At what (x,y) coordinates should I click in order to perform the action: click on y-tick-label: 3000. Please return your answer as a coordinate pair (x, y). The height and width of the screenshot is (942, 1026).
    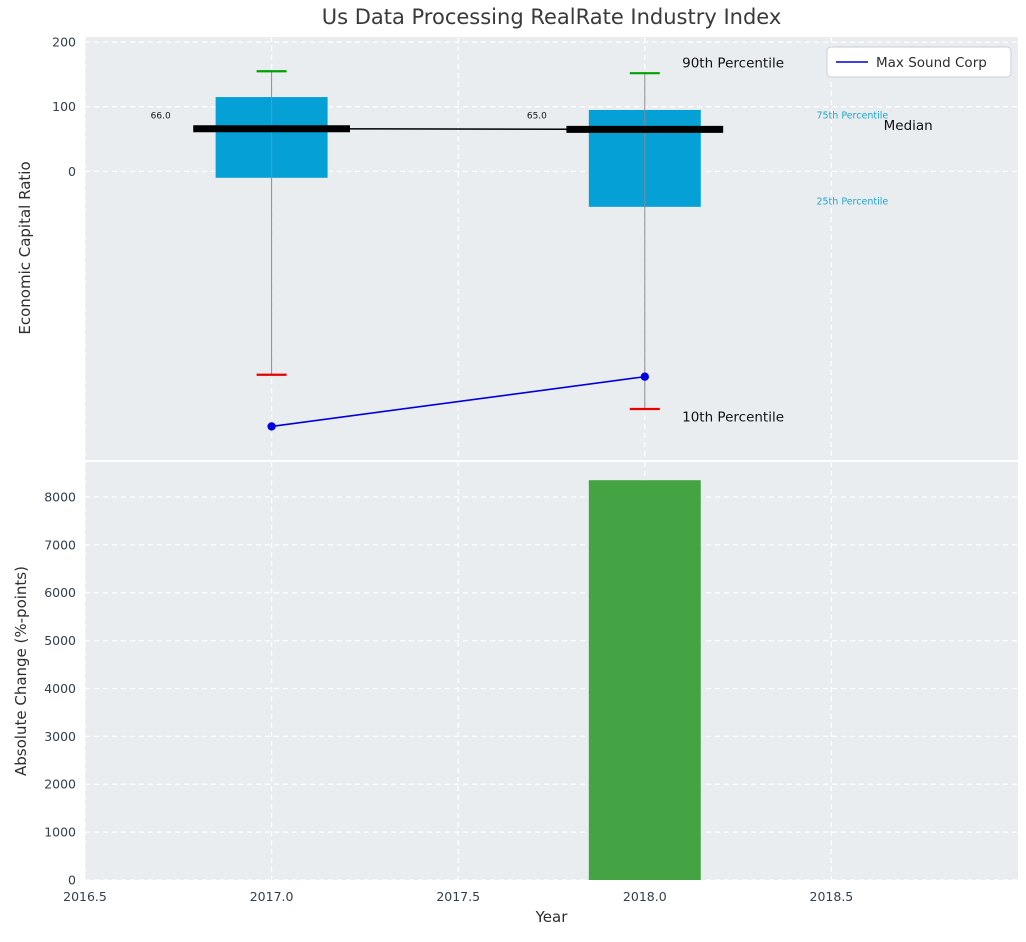
    Looking at the image, I should click on (60, 736).